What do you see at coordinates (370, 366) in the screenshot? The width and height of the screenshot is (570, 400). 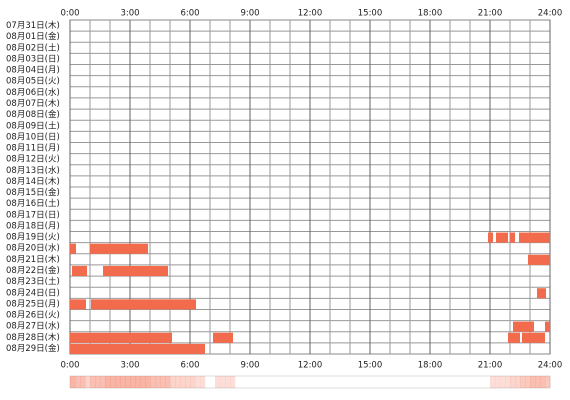 I see `x-tick-label-bottom: 15:00` at bounding box center [370, 366].